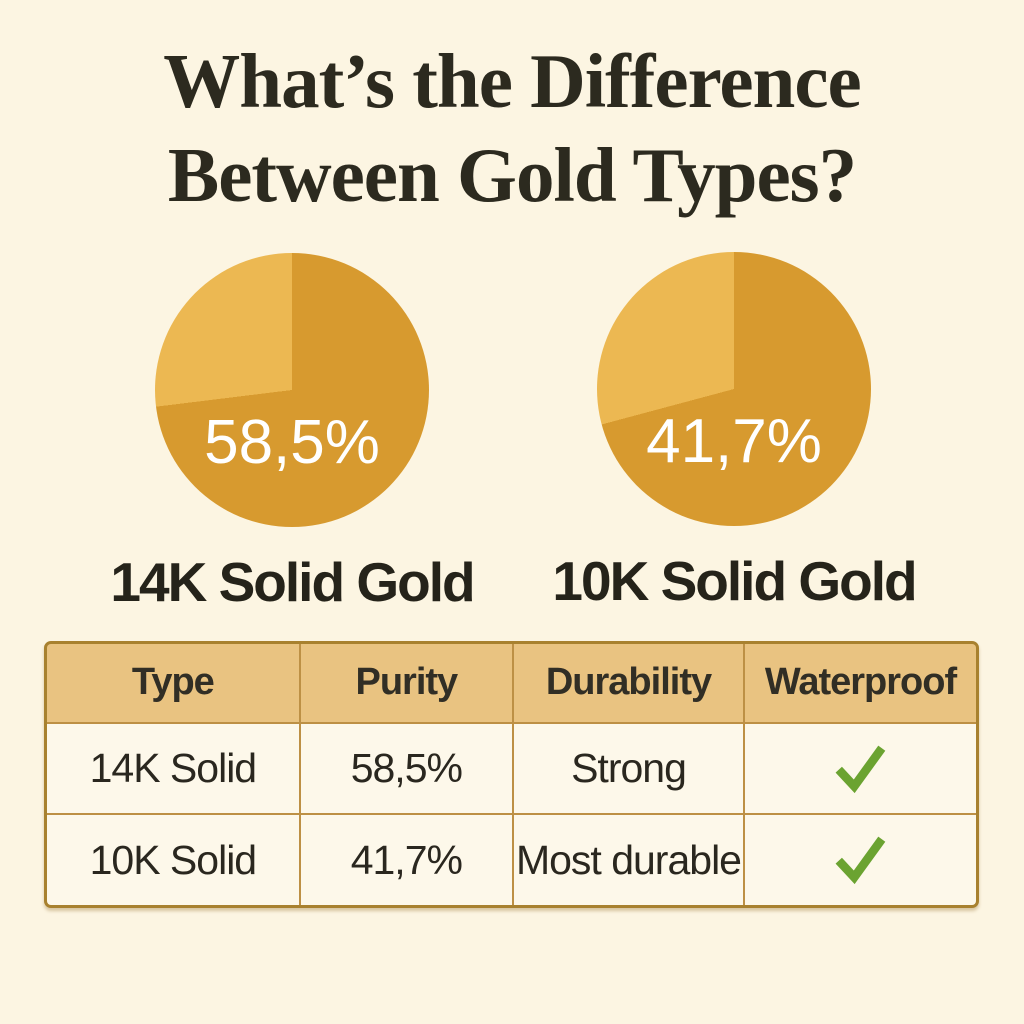  Describe the element at coordinates (173, 860) in the screenshot. I see `table-cell-type-10k: 10K Solid` at that location.